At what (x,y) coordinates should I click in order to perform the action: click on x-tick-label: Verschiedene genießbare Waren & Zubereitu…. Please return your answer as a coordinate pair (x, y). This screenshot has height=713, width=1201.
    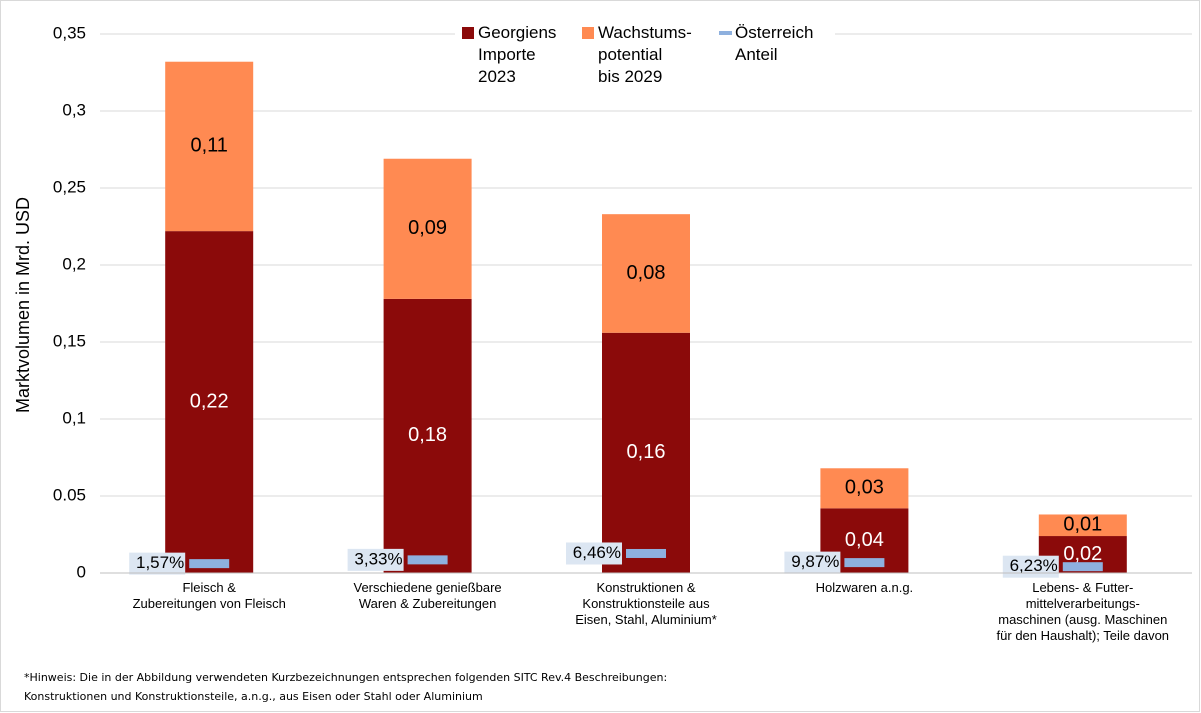
    Looking at the image, I should click on (428, 595).